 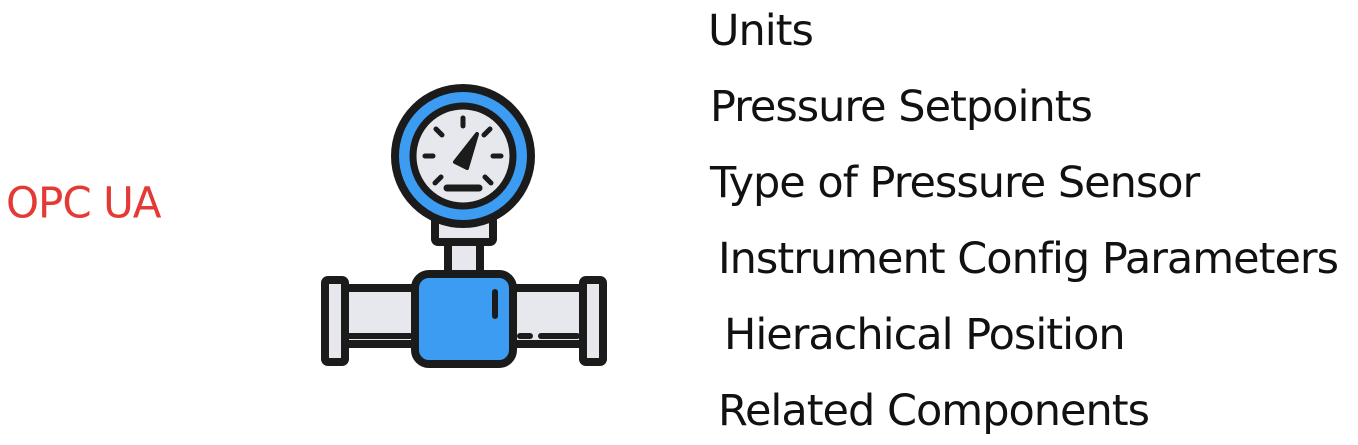 I want to click on flange-left, so click(x=335, y=321).